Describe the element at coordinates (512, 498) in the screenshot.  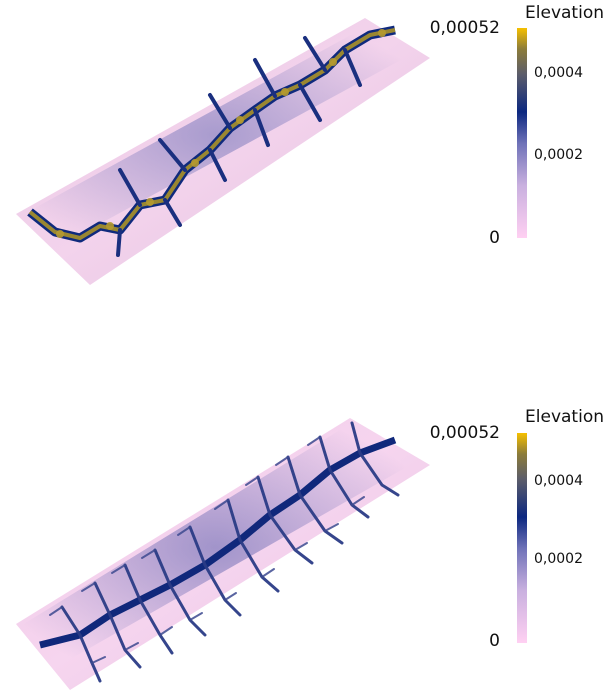
I see `colorbar-legend-bottom: Elevation 0,00052 0 0,0004 0,0002` at that location.